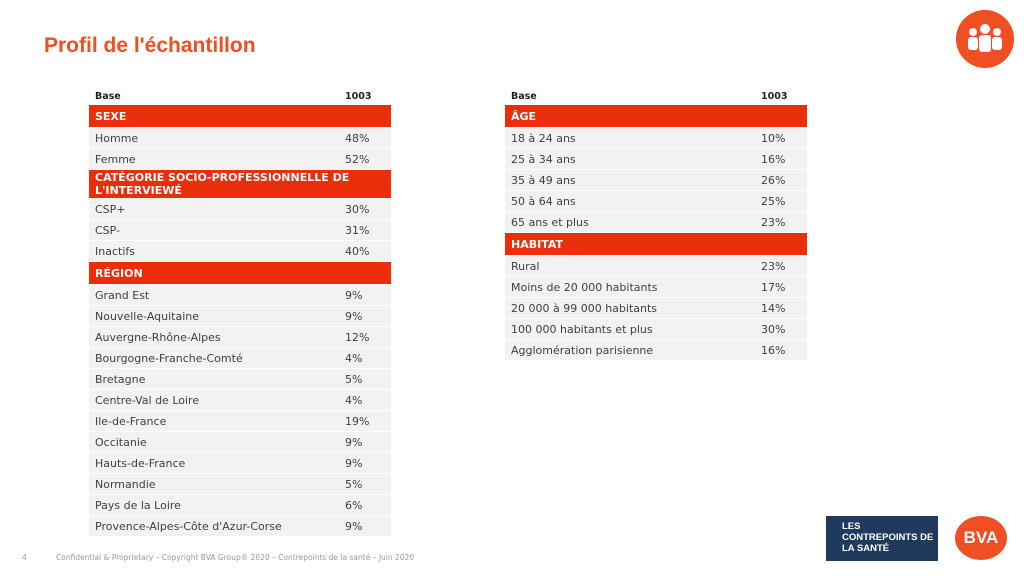  I want to click on table-row: Ile-de-France 19%, so click(240, 421).